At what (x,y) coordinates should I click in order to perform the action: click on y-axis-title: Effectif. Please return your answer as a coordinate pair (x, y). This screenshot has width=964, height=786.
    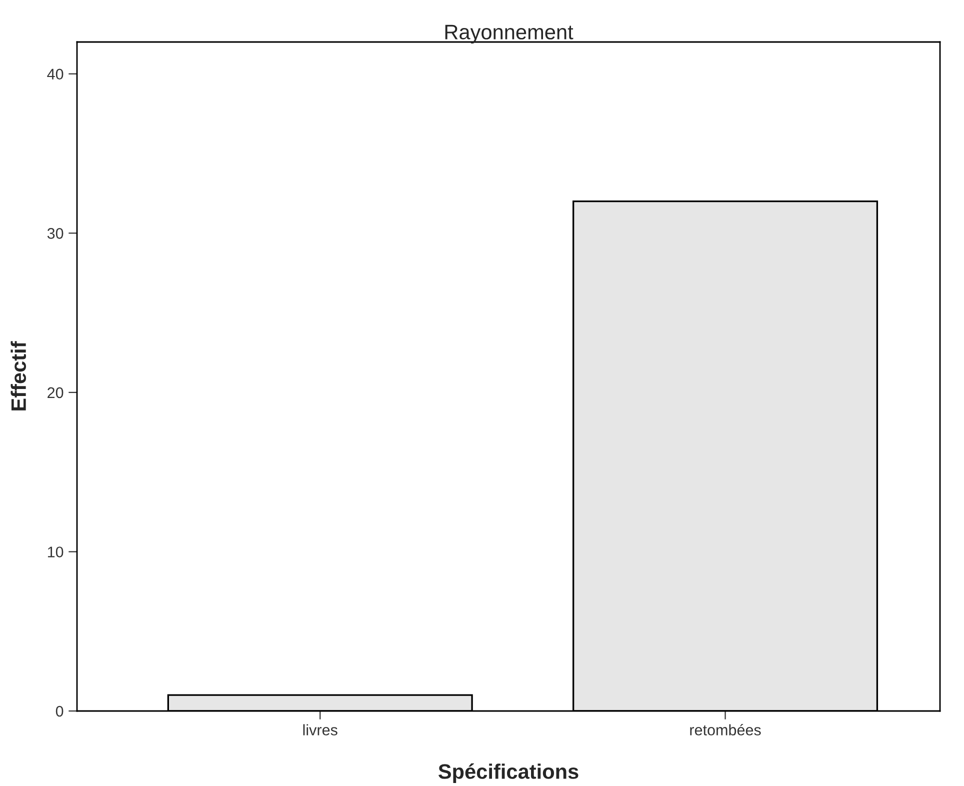
    Looking at the image, I should click on (18, 375).